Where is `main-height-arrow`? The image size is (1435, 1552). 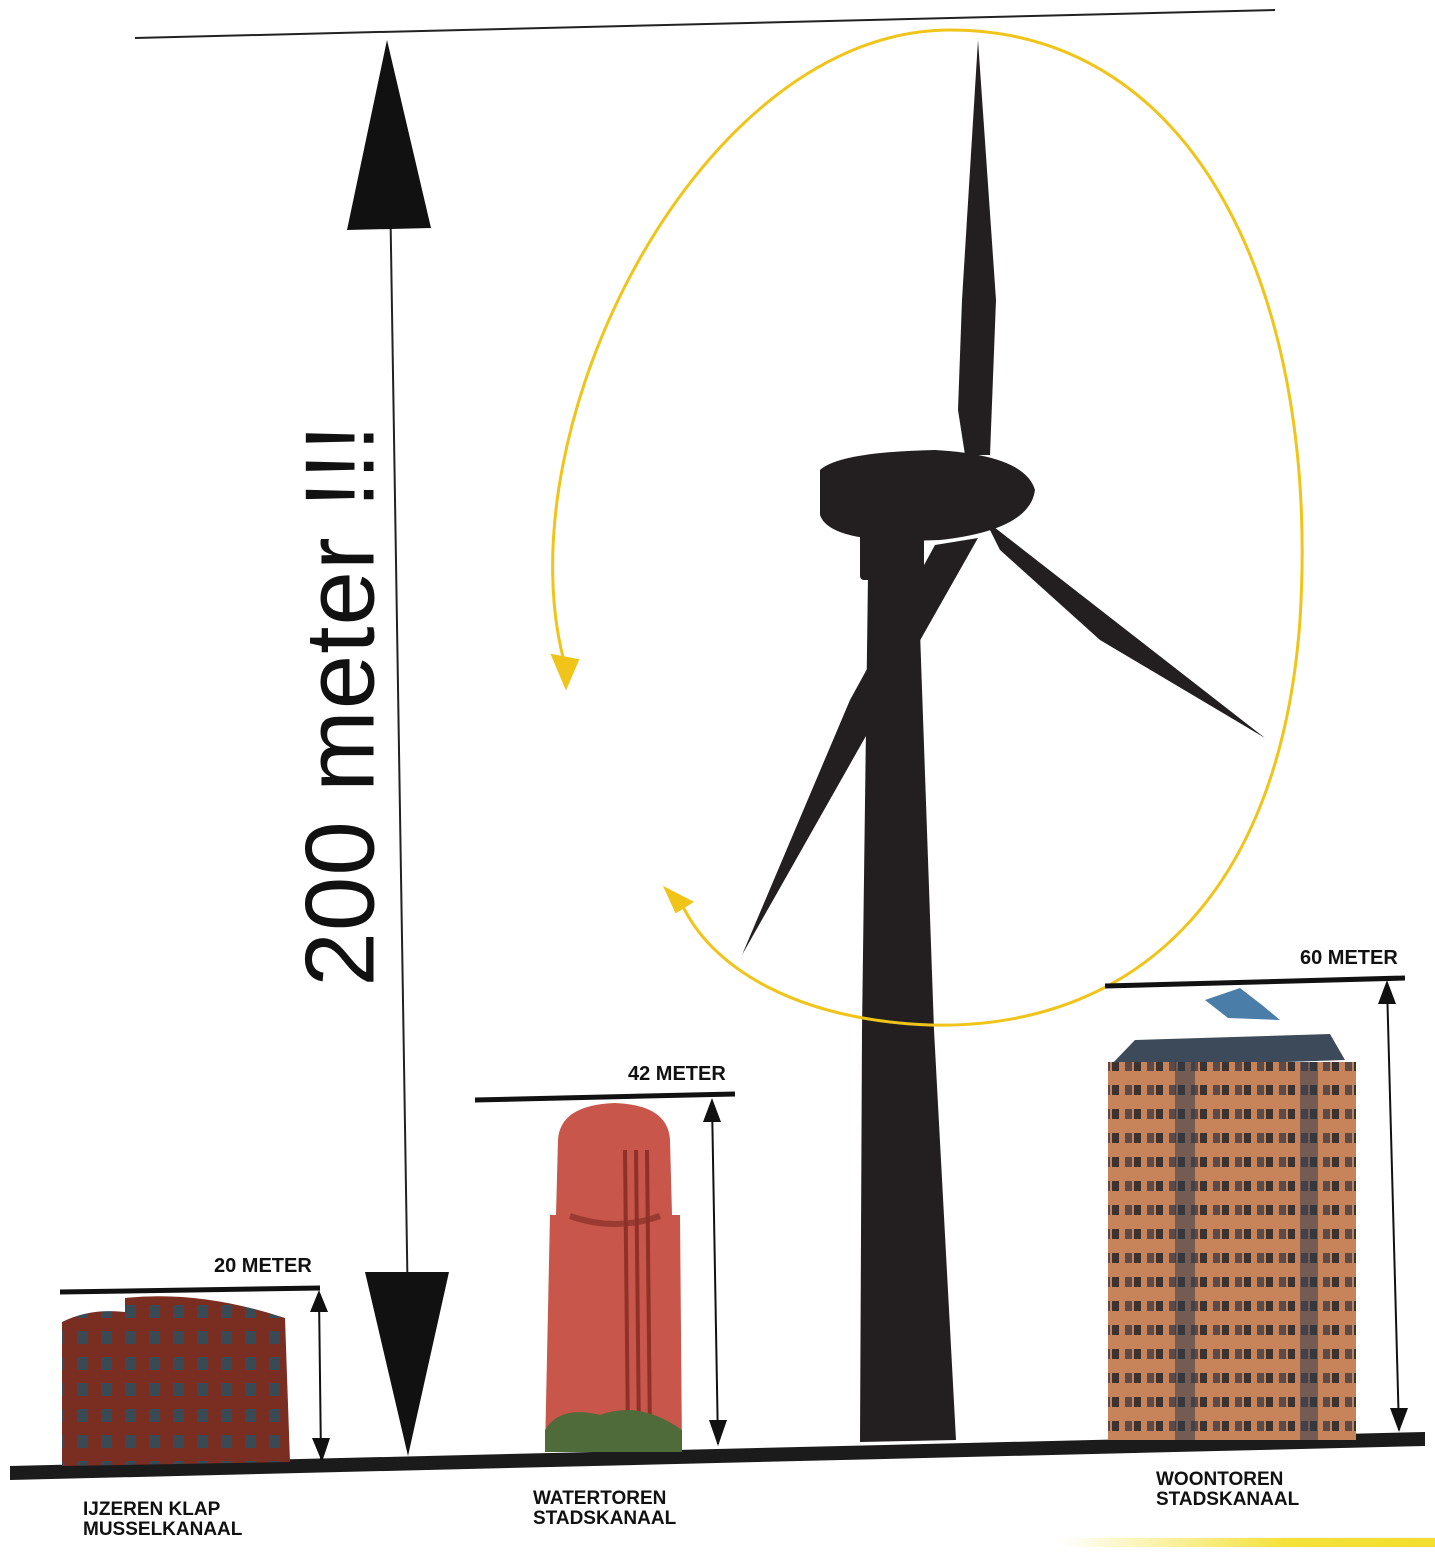
main-height-arrow is located at coordinates (398, 748).